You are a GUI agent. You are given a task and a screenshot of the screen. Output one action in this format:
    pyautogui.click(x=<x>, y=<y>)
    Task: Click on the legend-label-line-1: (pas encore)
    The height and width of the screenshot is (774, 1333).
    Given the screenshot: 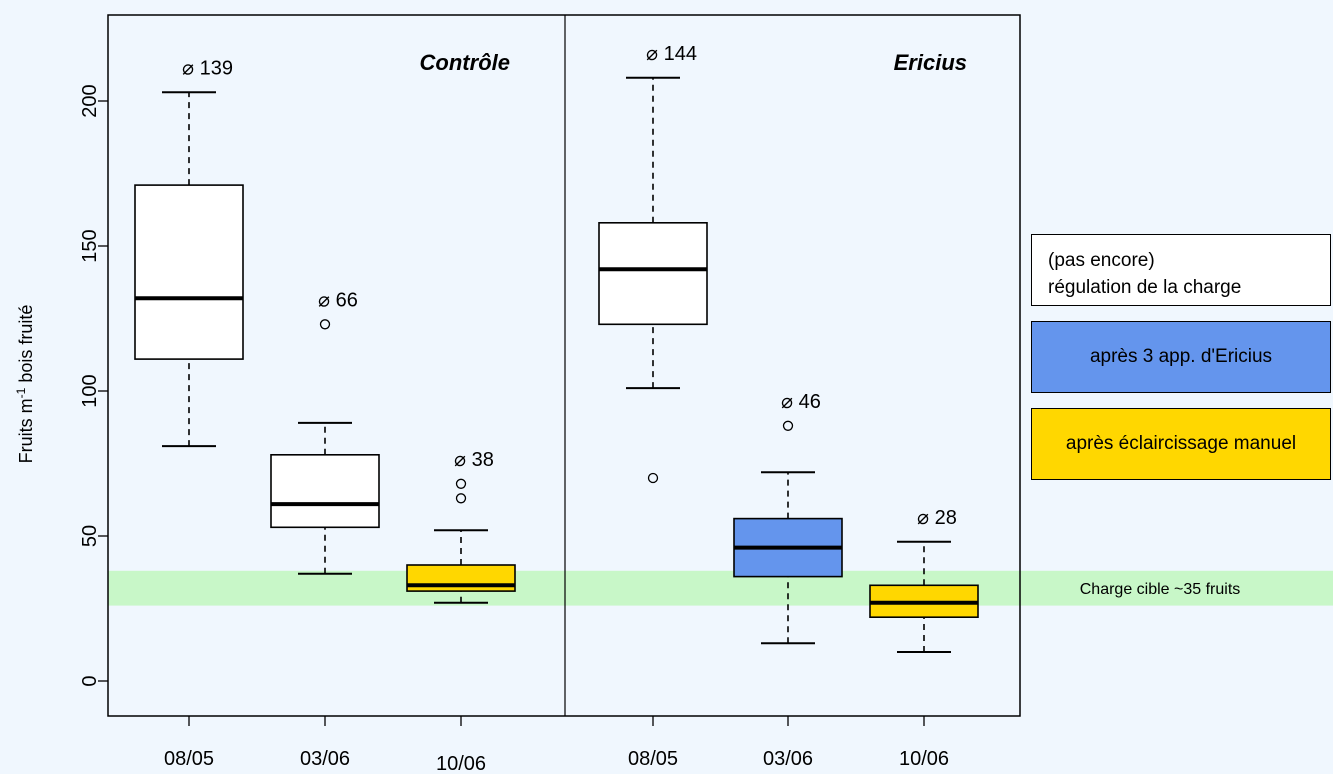 What is the action you would take?
    pyautogui.click(x=1101, y=260)
    